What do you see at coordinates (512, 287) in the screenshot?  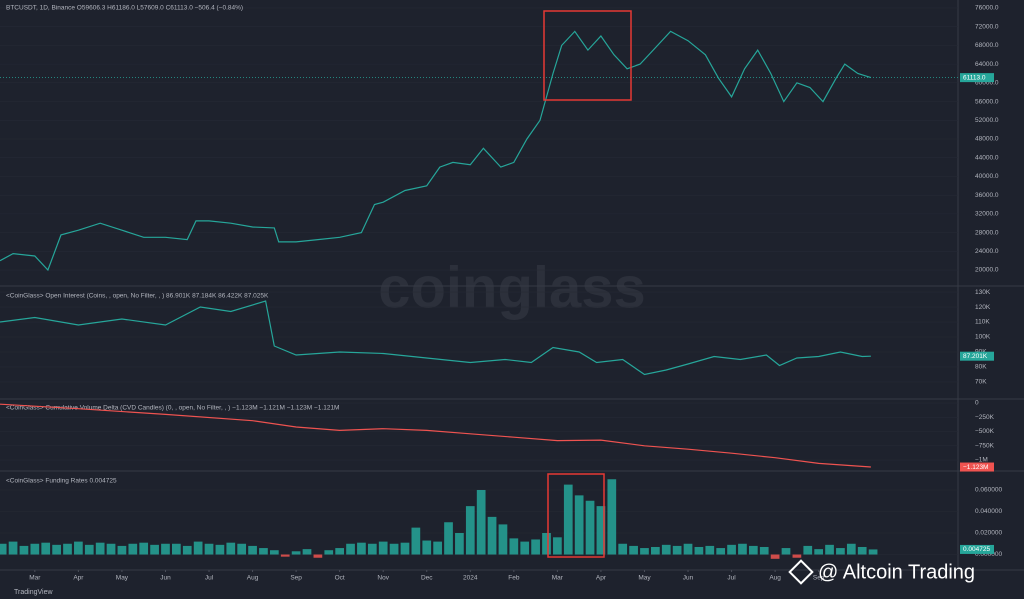 I see `watermark: coinglass` at bounding box center [512, 287].